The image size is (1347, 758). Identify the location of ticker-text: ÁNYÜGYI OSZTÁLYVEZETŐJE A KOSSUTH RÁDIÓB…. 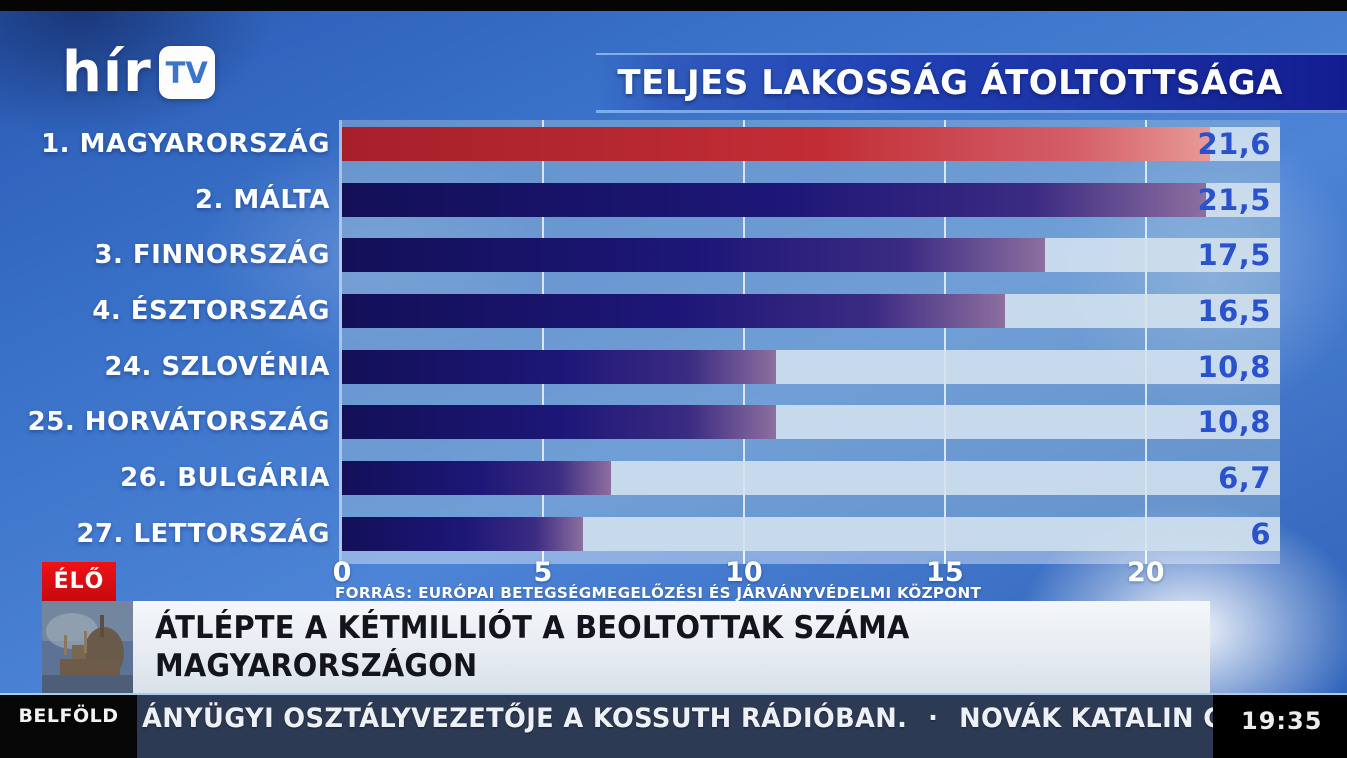
(744, 718).